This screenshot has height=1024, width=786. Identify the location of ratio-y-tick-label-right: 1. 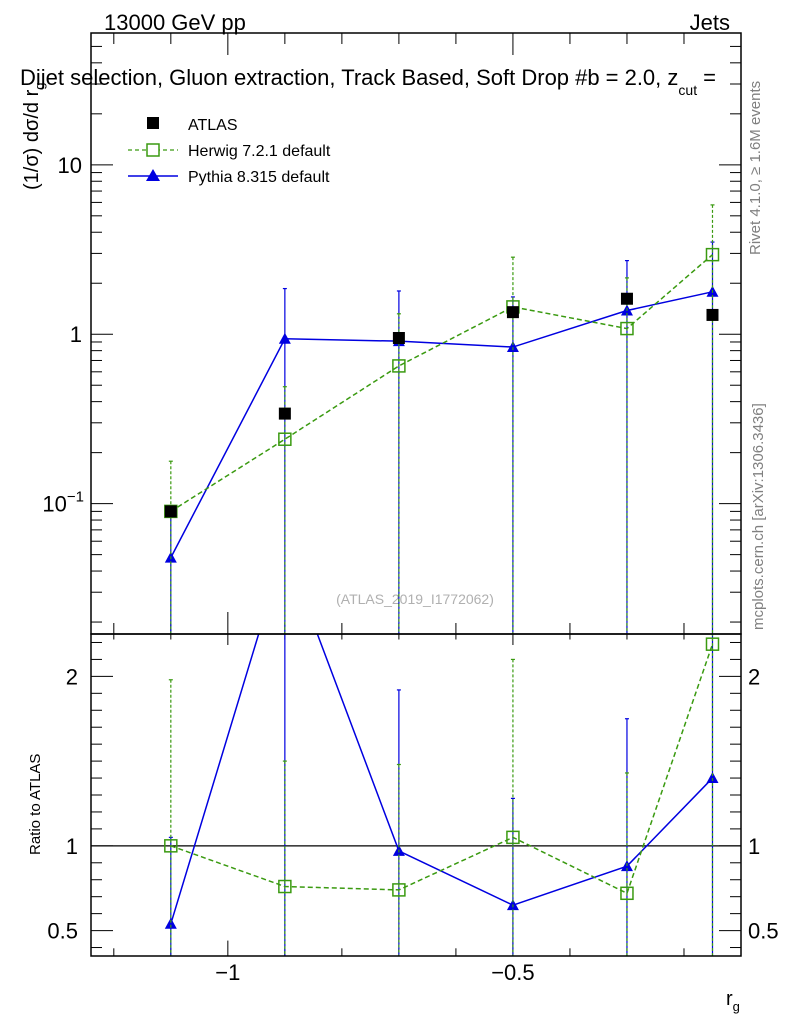
(754, 846).